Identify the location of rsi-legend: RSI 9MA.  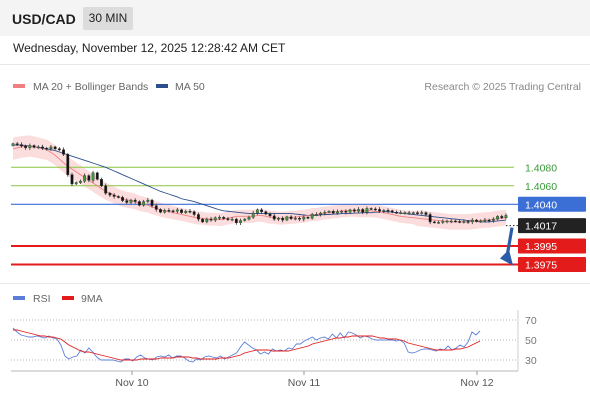
(58, 299).